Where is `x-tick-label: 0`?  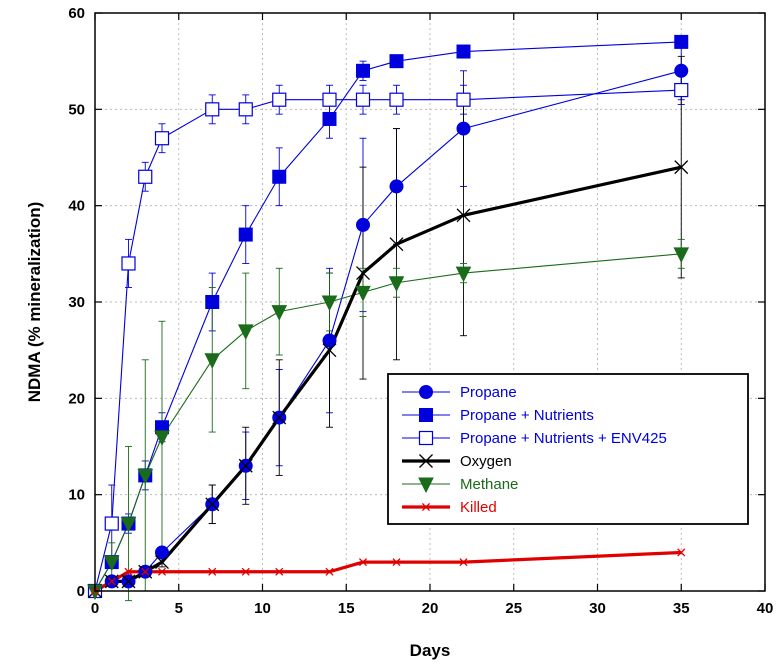 x-tick-label: 0 is located at coordinates (95, 608).